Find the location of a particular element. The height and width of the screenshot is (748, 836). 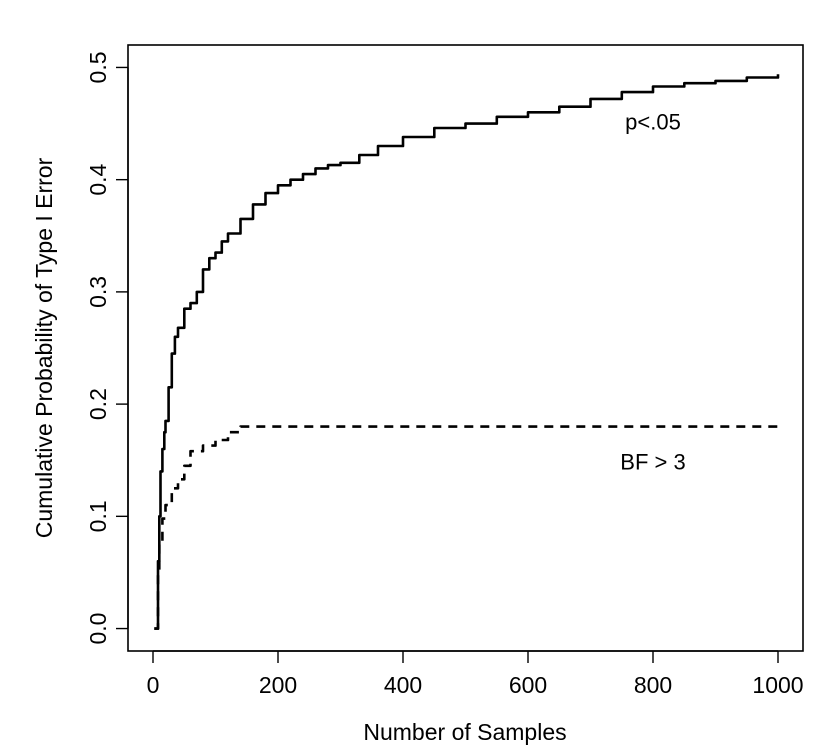

x-axis-label: Number of Samples is located at coordinates (464, 732).